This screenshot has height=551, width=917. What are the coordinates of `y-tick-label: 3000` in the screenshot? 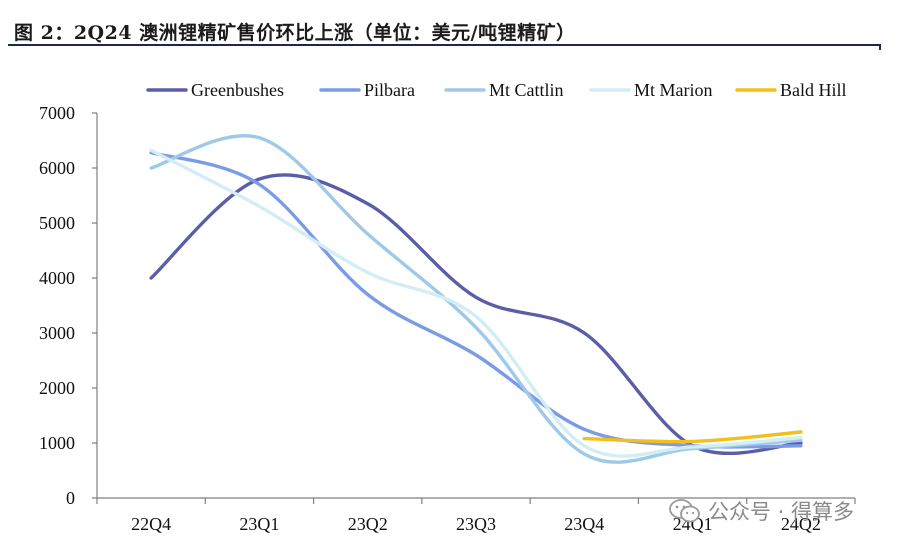 It's located at (57, 333).